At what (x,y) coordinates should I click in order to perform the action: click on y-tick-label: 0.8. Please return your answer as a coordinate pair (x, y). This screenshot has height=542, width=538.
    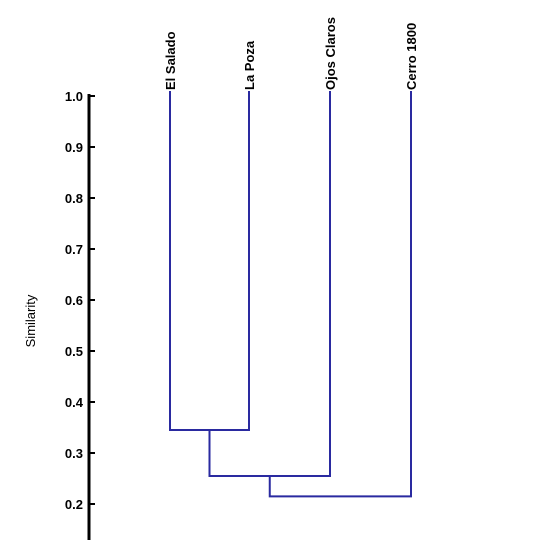
    Looking at the image, I should click on (74, 198).